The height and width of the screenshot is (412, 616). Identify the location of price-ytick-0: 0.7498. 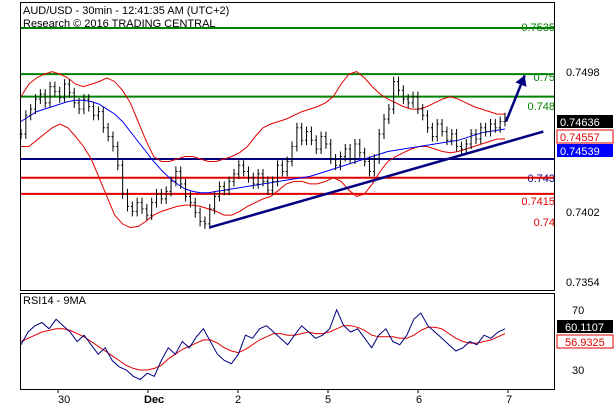
(583, 73).